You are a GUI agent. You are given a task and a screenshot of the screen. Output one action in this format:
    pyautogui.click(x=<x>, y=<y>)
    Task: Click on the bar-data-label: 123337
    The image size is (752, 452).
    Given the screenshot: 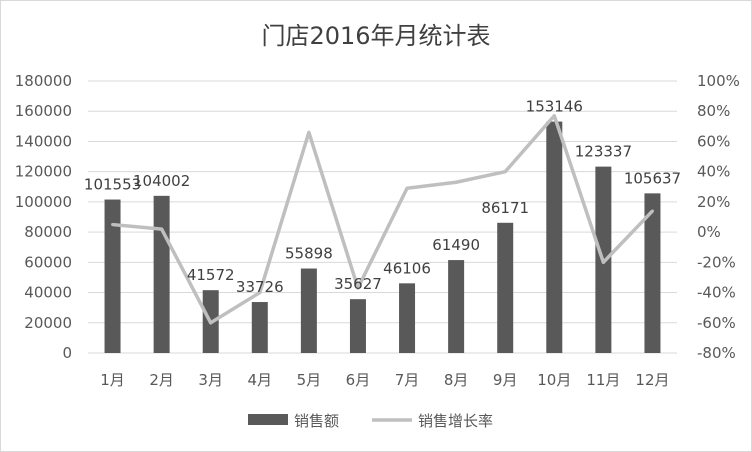 What is the action you would take?
    pyautogui.click(x=603, y=152)
    